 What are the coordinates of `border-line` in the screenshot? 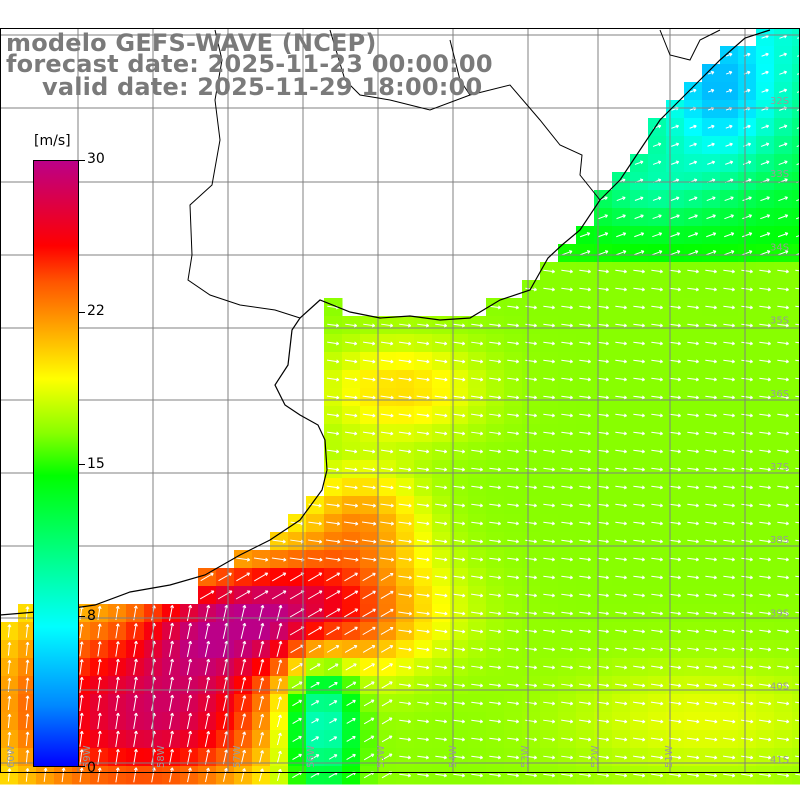 It's located at (244, 174).